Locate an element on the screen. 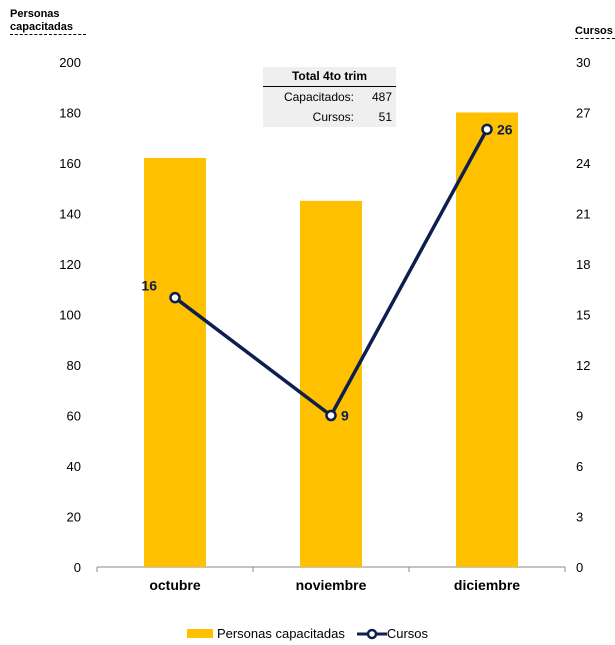  summary-row: Cursos: 51 is located at coordinates (329, 117).